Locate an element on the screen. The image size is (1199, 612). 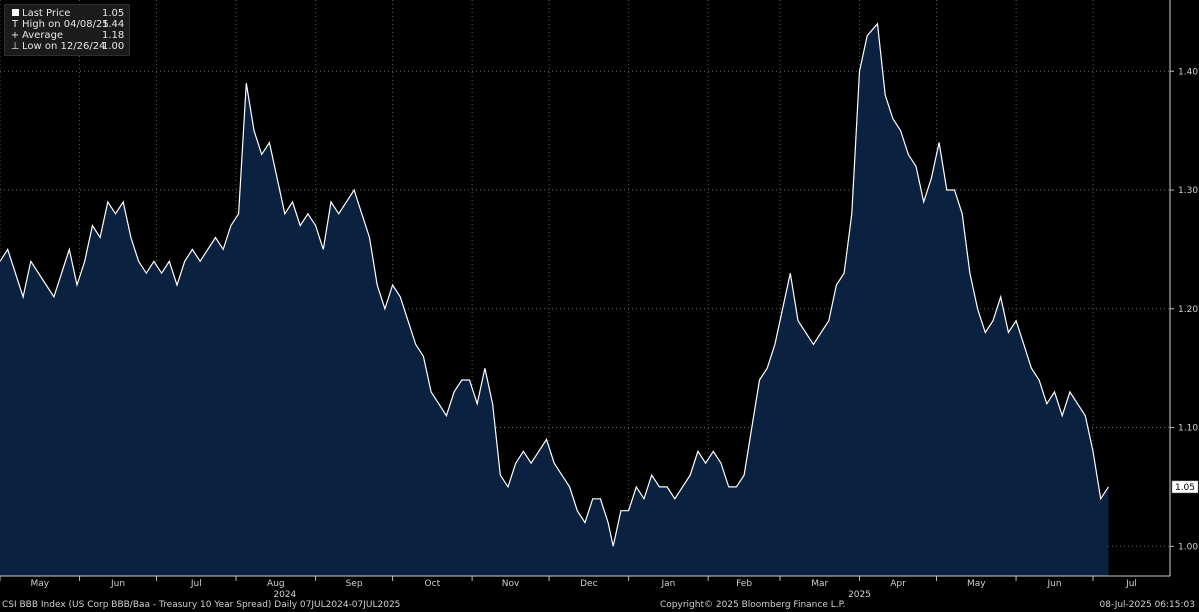
year-label: 2024 is located at coordinates (284, 595).